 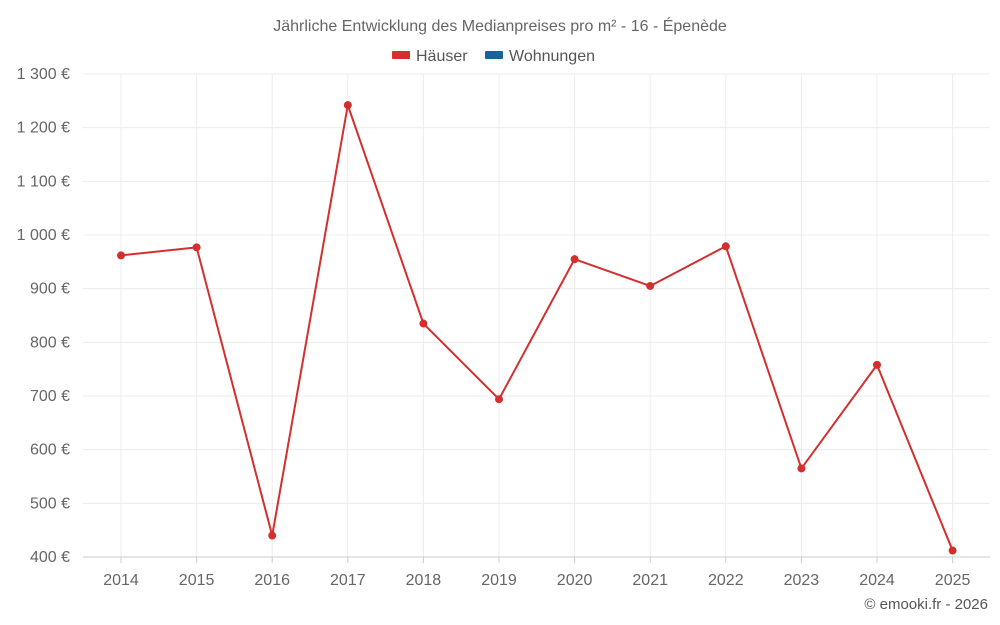 I want to click on y-tick-label: 600 €, so click(x=50, y=450).